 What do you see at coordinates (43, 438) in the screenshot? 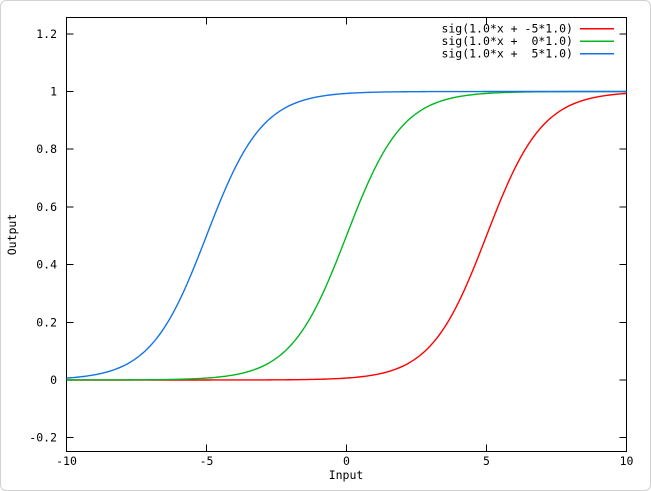
I see `y-tick-label: -0.2` at bounding box center [43, 438].